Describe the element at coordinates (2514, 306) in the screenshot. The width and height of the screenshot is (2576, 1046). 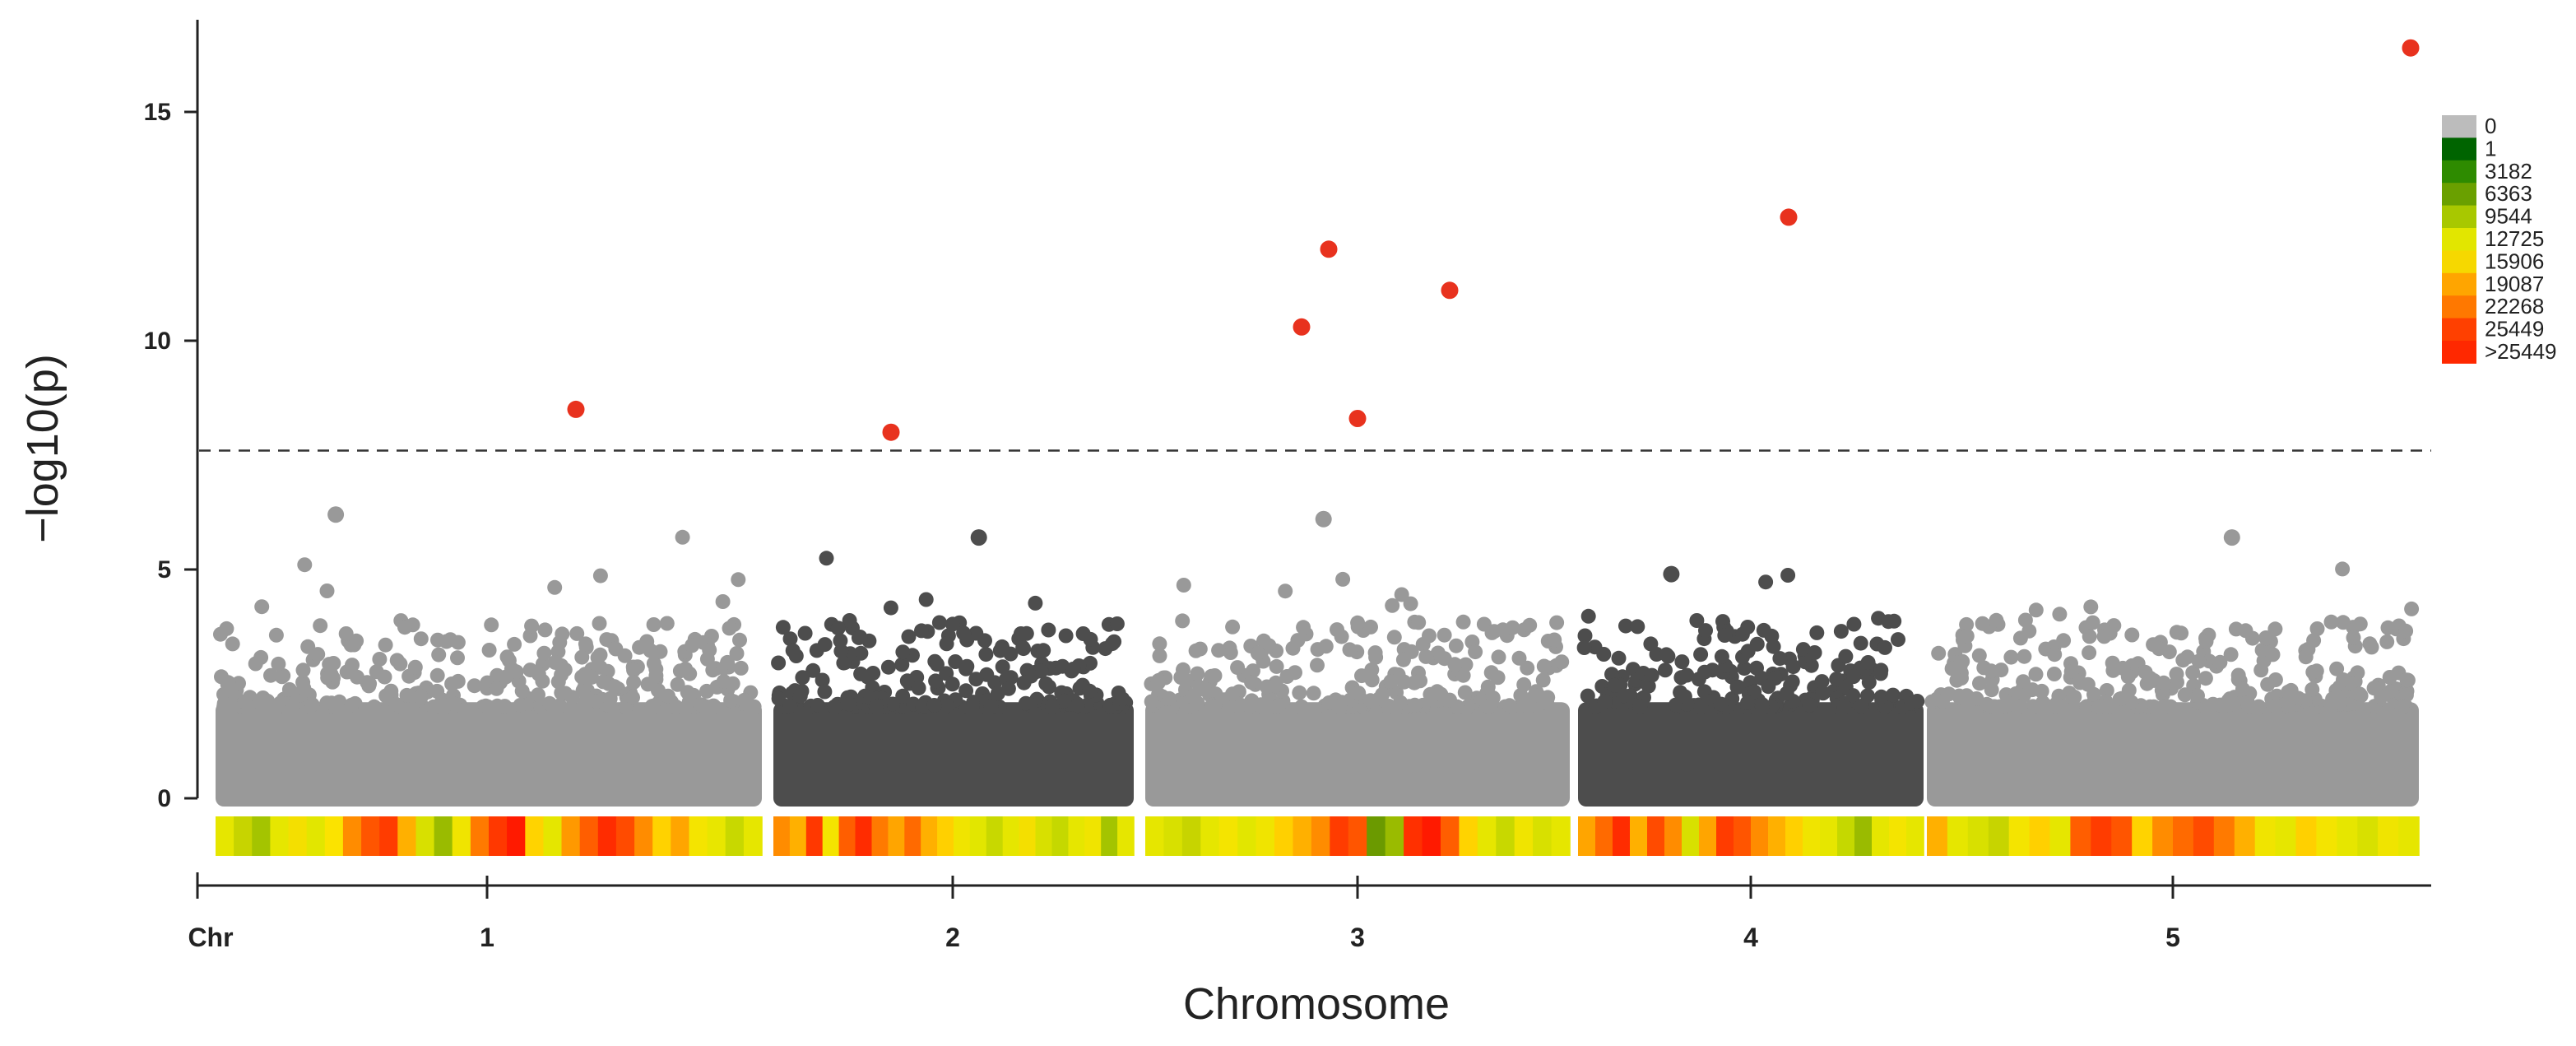
I see `legend-label: 22268` at that location.